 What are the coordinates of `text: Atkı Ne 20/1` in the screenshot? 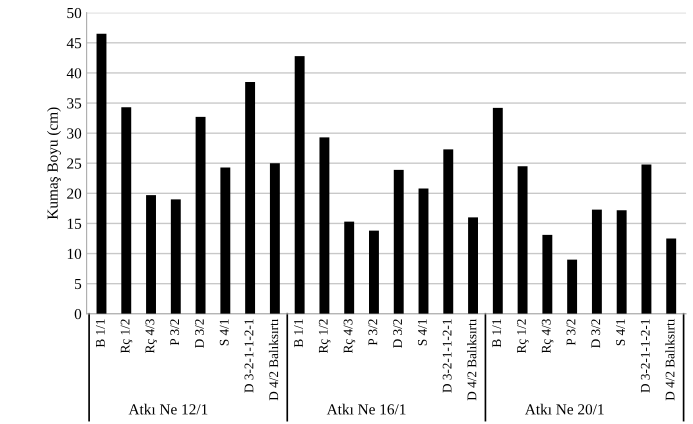 It's located at (564, 409).